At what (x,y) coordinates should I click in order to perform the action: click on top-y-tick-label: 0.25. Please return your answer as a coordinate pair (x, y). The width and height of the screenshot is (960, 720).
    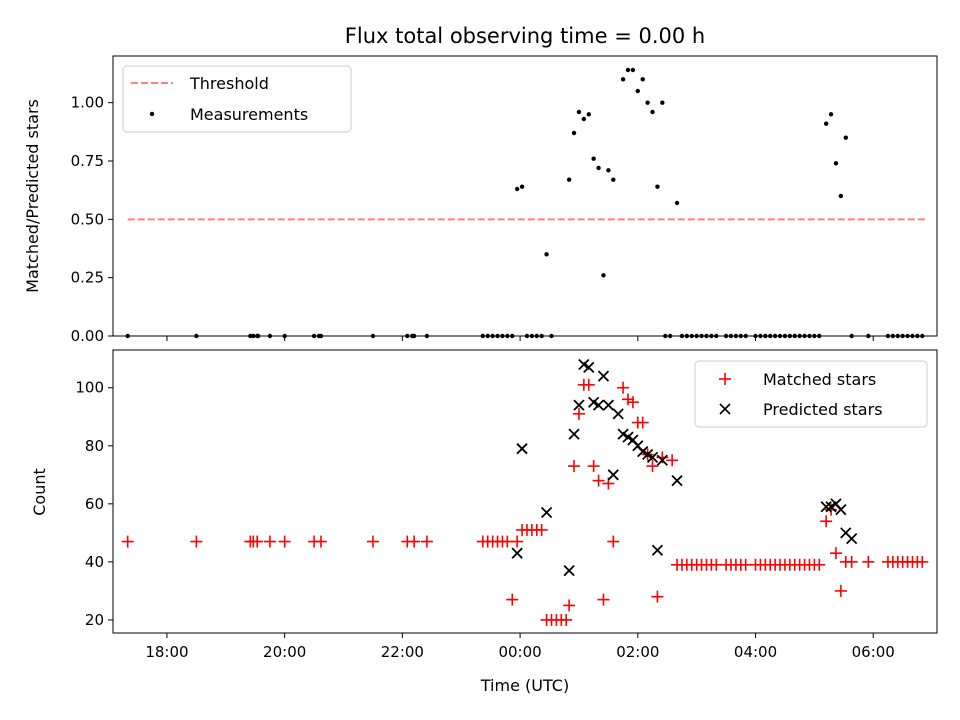
    Looking at the image, I should click on (87, 278).